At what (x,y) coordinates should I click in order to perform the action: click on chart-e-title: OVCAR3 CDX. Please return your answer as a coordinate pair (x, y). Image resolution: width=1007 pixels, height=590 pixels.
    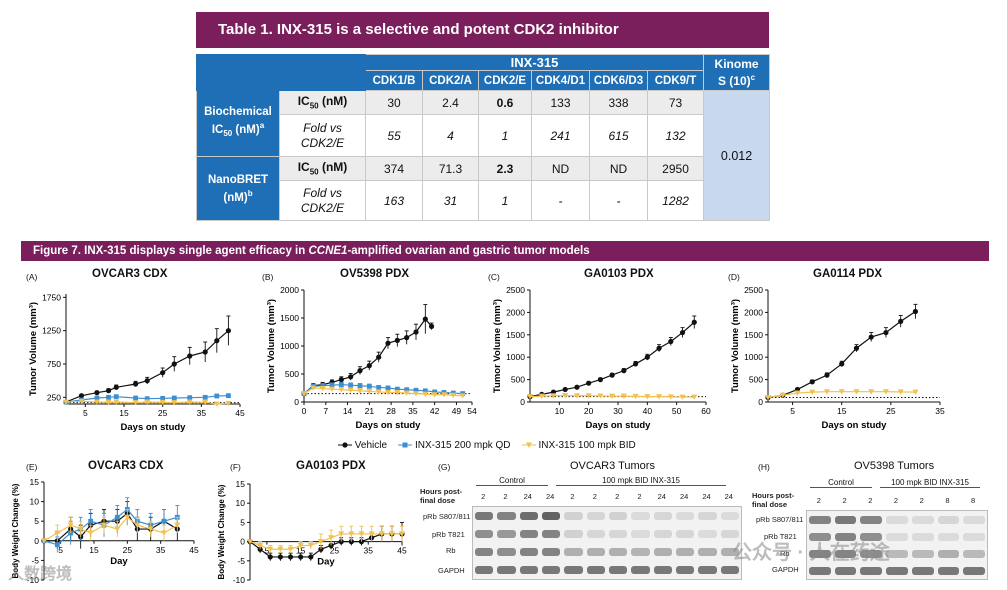
    Looking at the image, I should click on (126, 466).